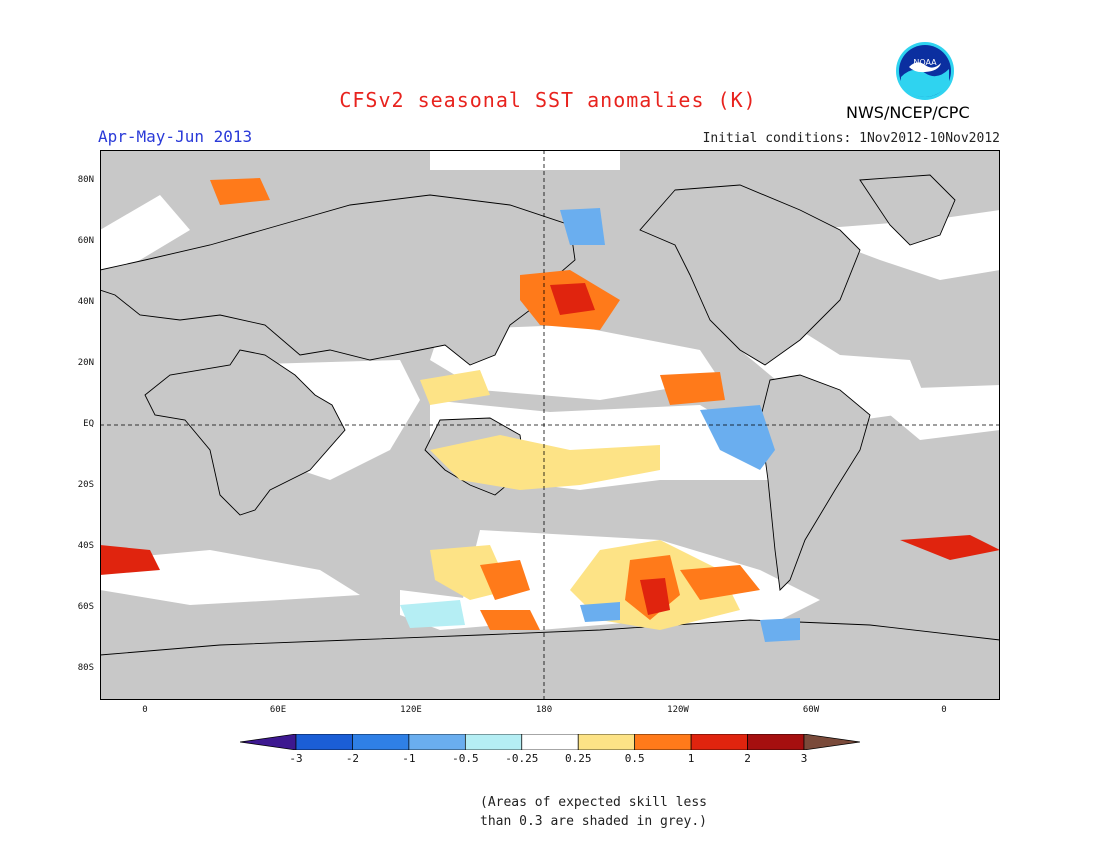 This screenshot has width=1100, height=850. Describe the element at coordinates (85, 607) in the screenshot. I see `lat-label: 60S` at that location.